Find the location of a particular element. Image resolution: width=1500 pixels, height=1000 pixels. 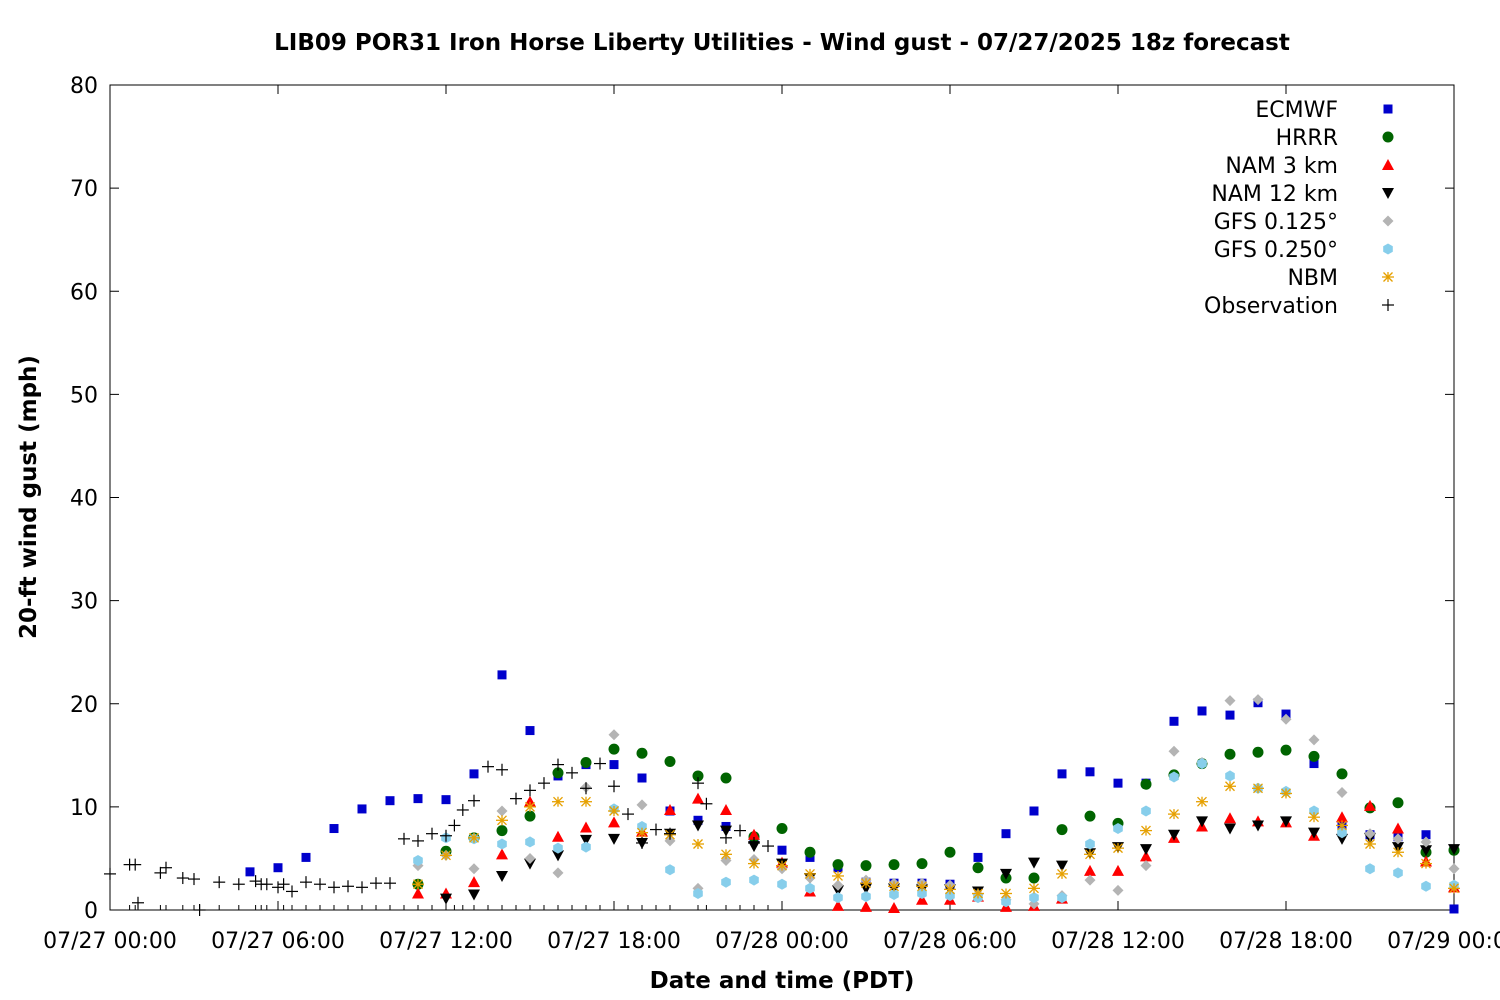

y-tick-label: 10 is located at coordinates (84, 808).